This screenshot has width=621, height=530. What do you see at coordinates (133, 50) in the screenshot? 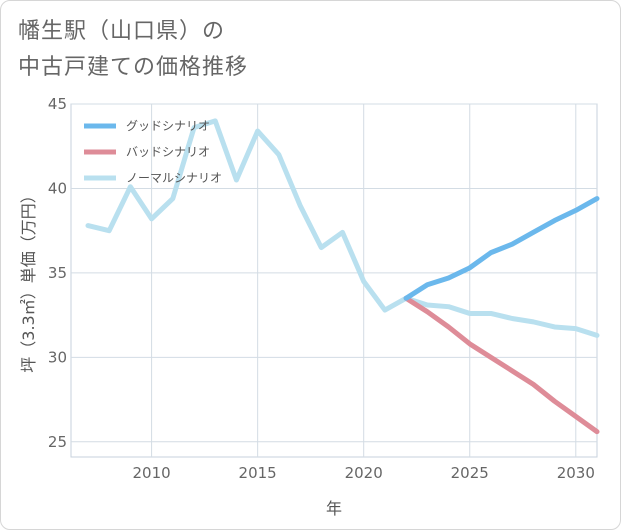
I see `chart-title: 幡生駅（山口県）の 中古戸建ての価格推移` at bounding box center [133, 50].